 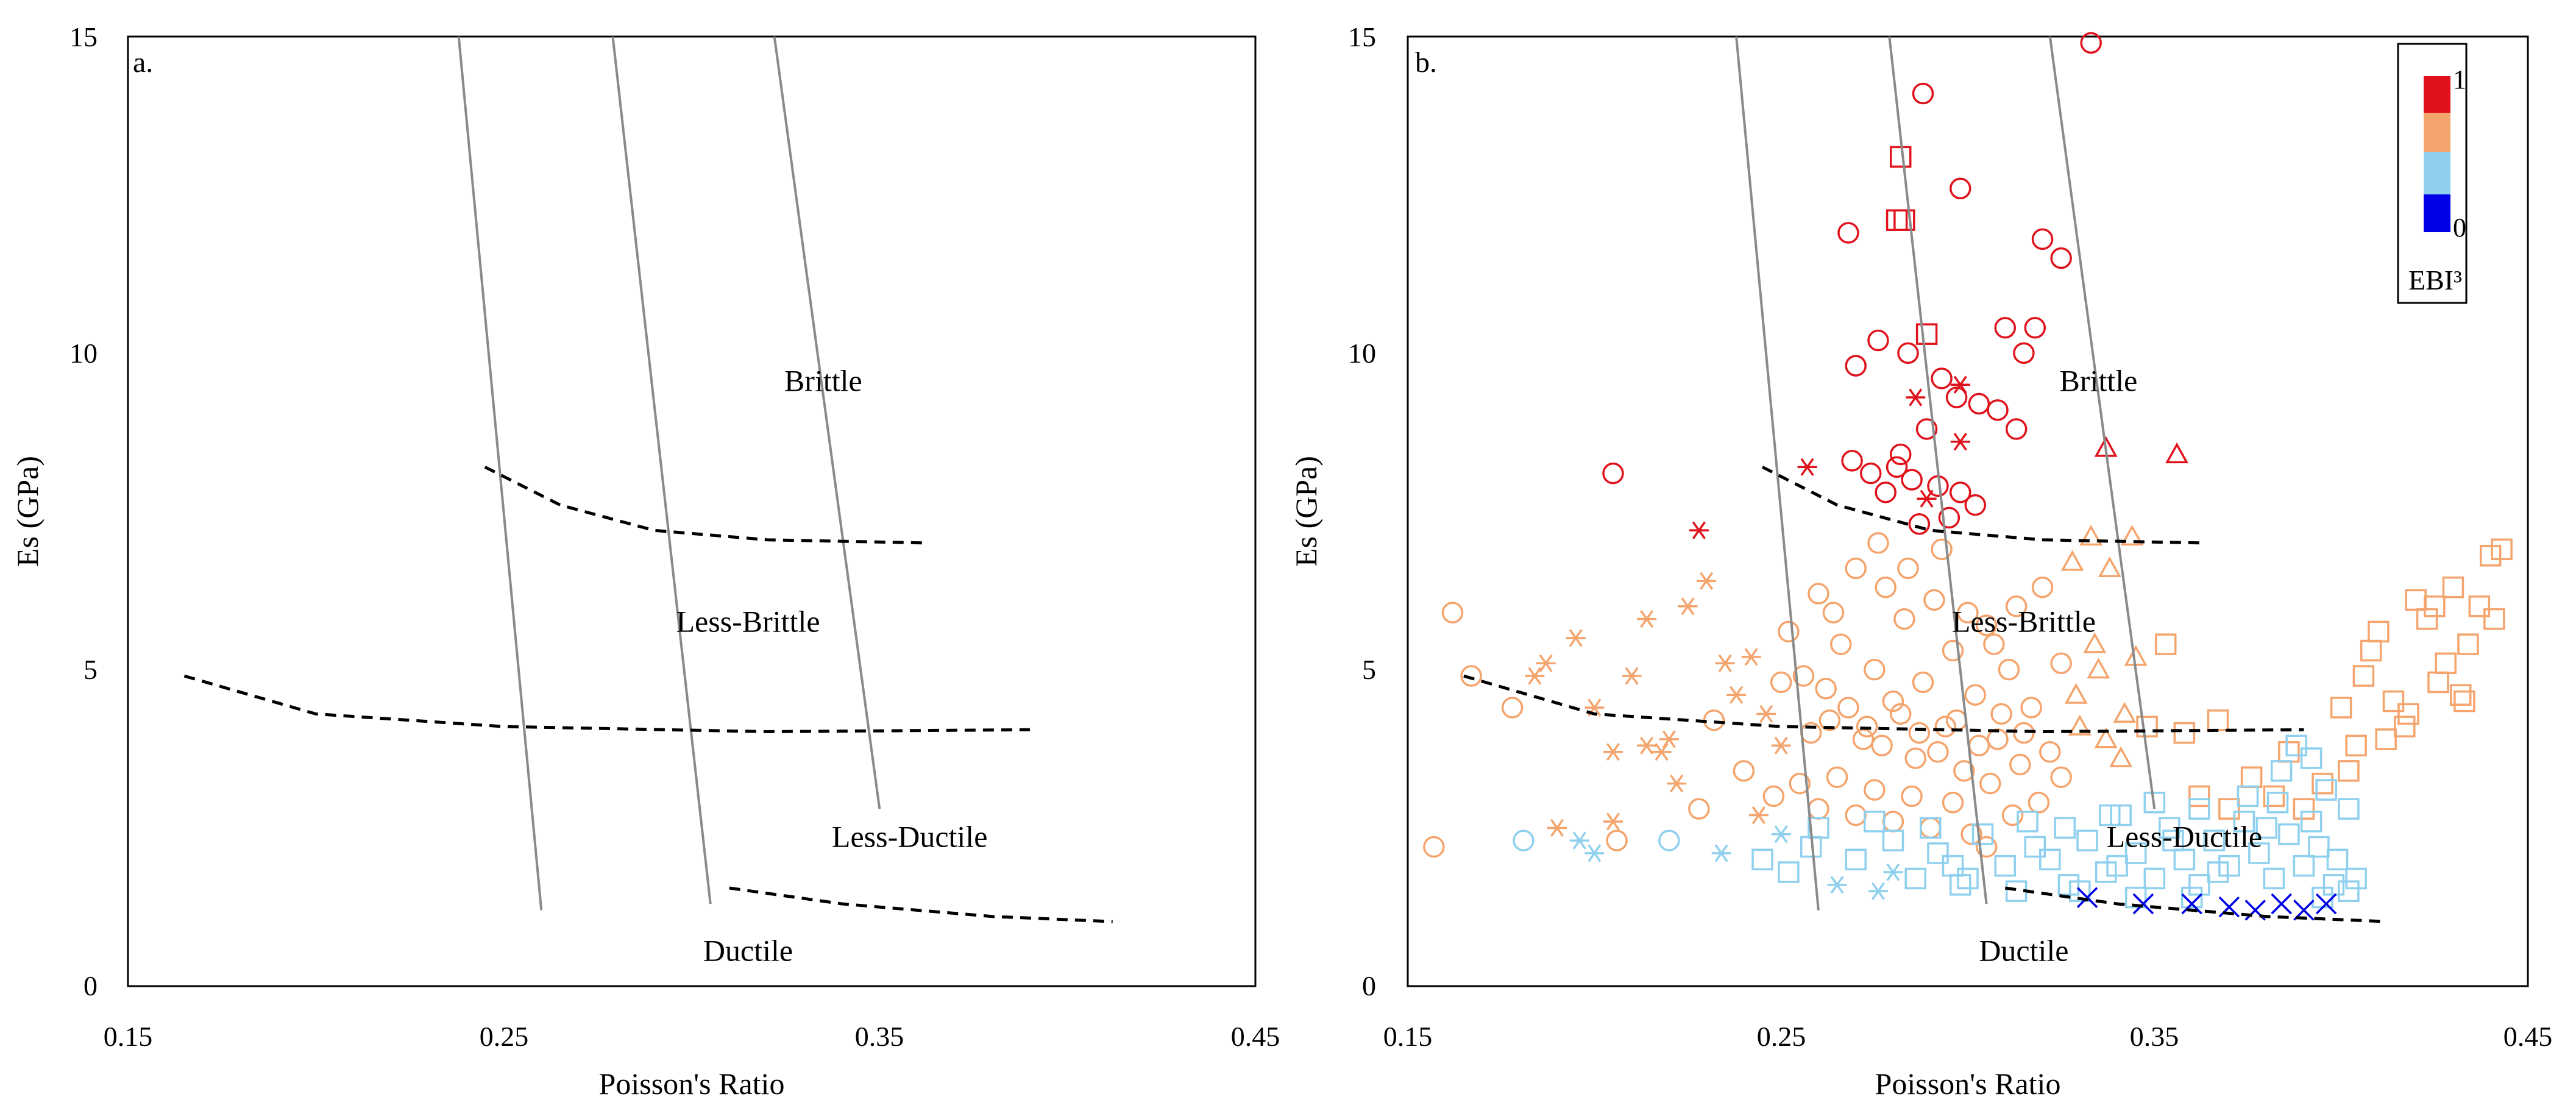 I want to click on x-tick-label-1: 0.25, so click(x=1782, y=1036).